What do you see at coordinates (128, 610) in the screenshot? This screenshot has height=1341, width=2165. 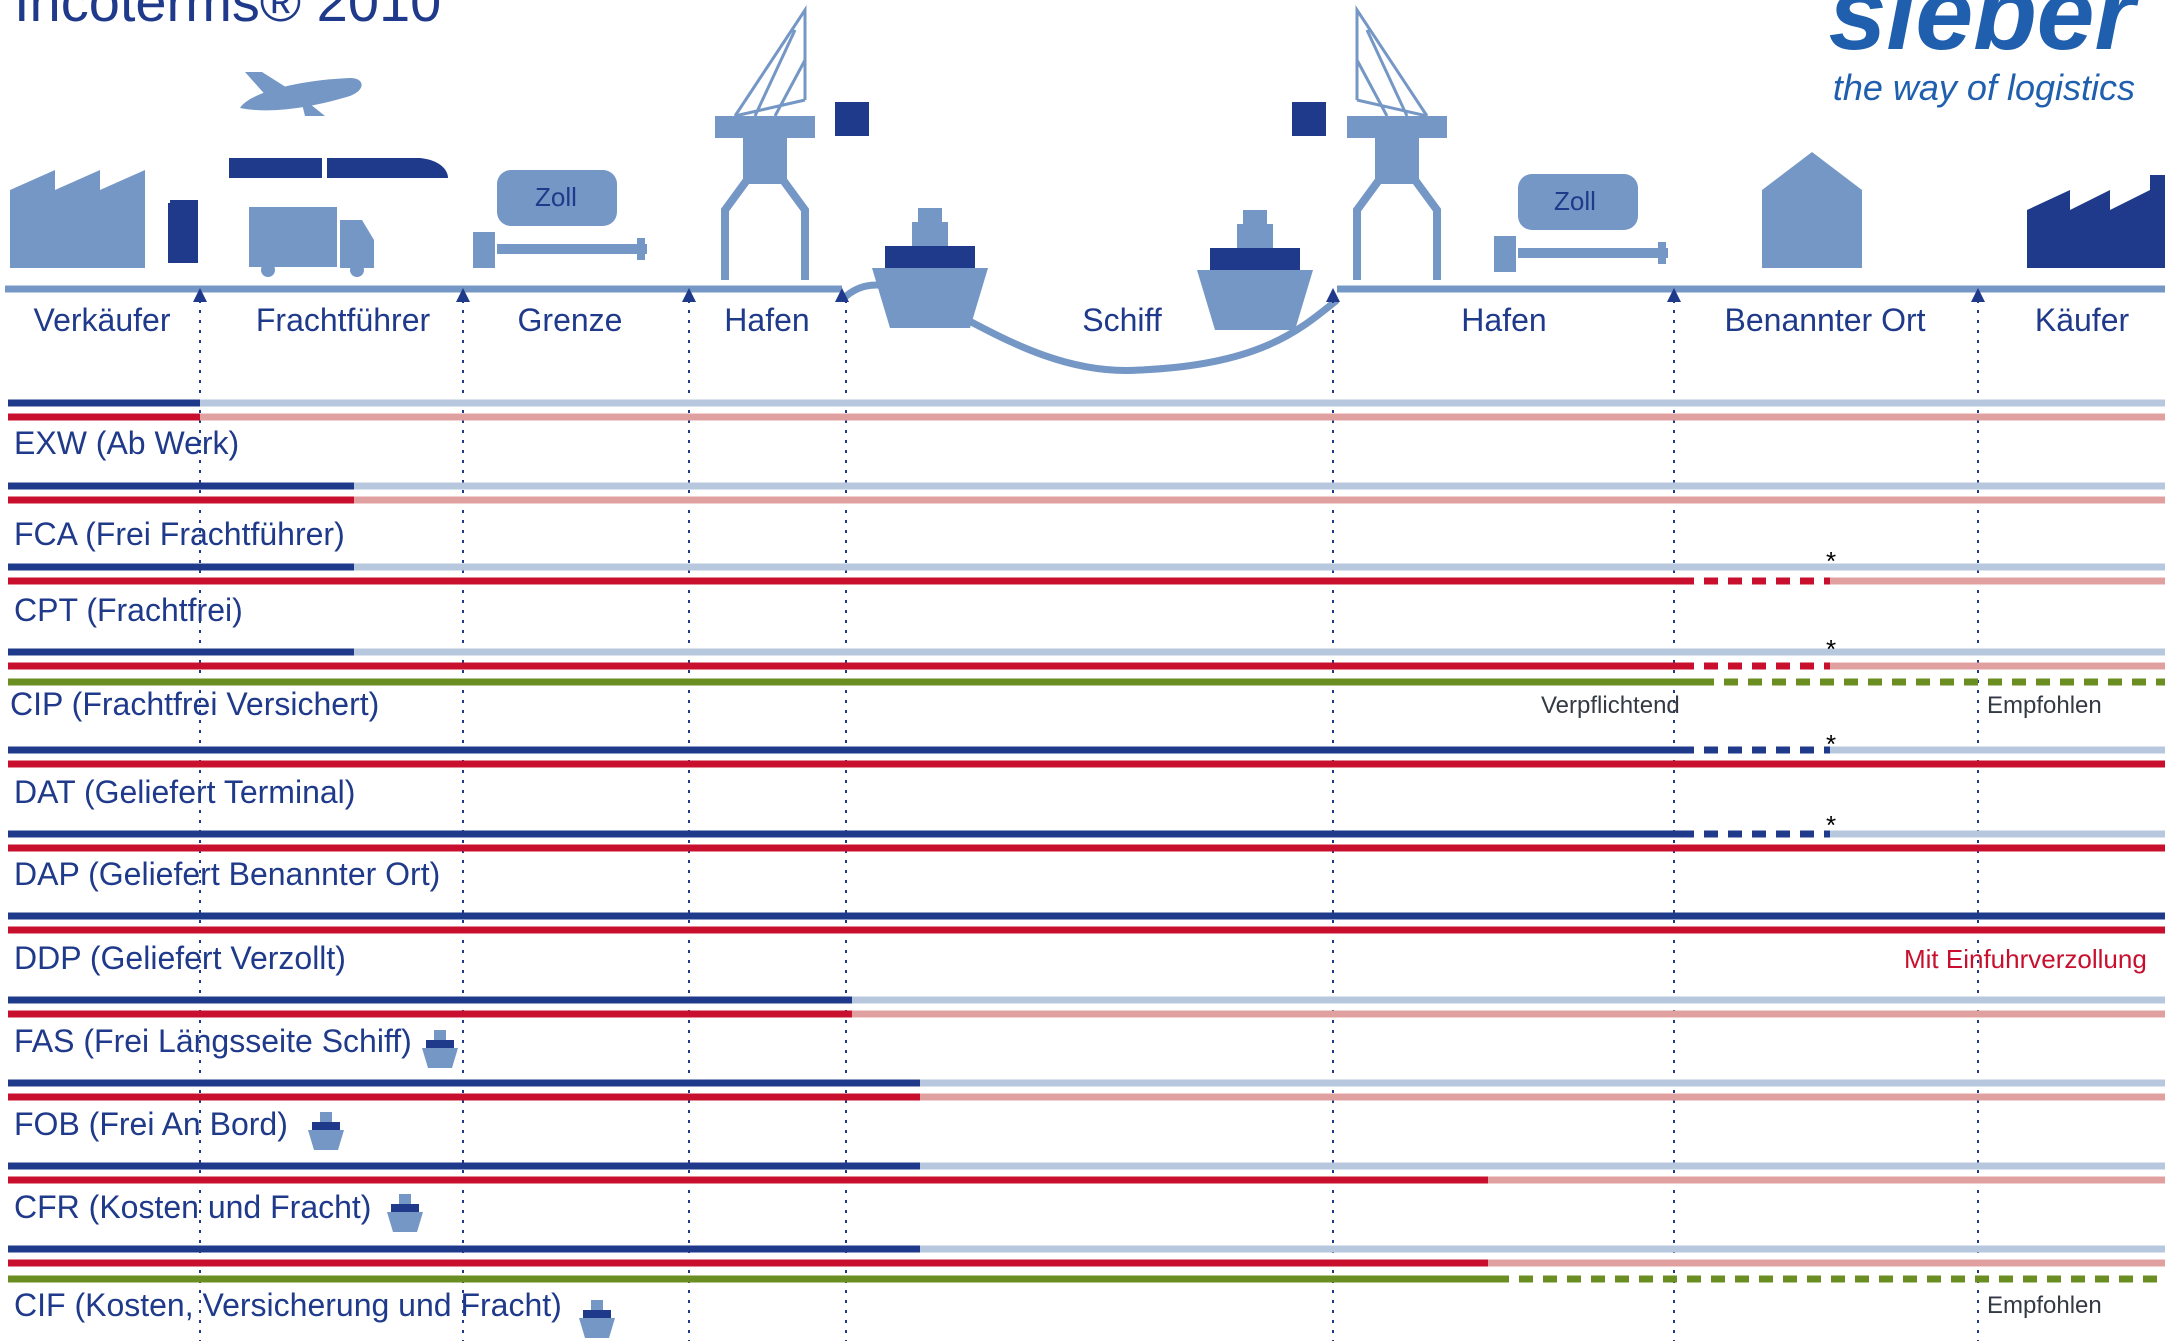 I see `term-label-cpt: CPT (Frachtfrei)` at bounding box center [128, 610].